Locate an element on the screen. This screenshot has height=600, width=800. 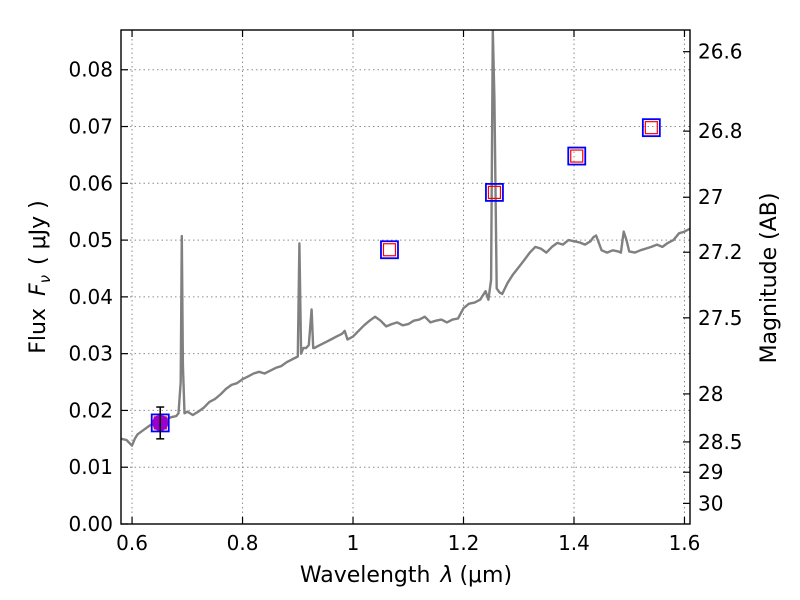
y2-tick-label: 28 is located at coordinates (710, 394).